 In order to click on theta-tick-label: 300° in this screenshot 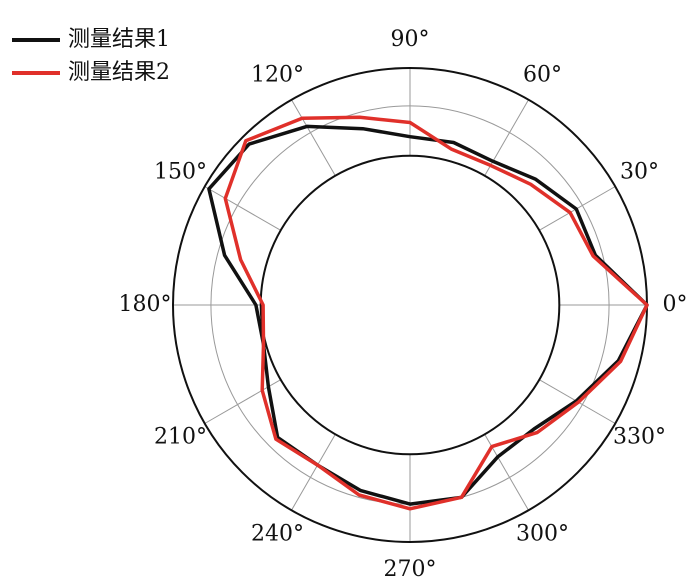, I will do `click(542, 533)`.